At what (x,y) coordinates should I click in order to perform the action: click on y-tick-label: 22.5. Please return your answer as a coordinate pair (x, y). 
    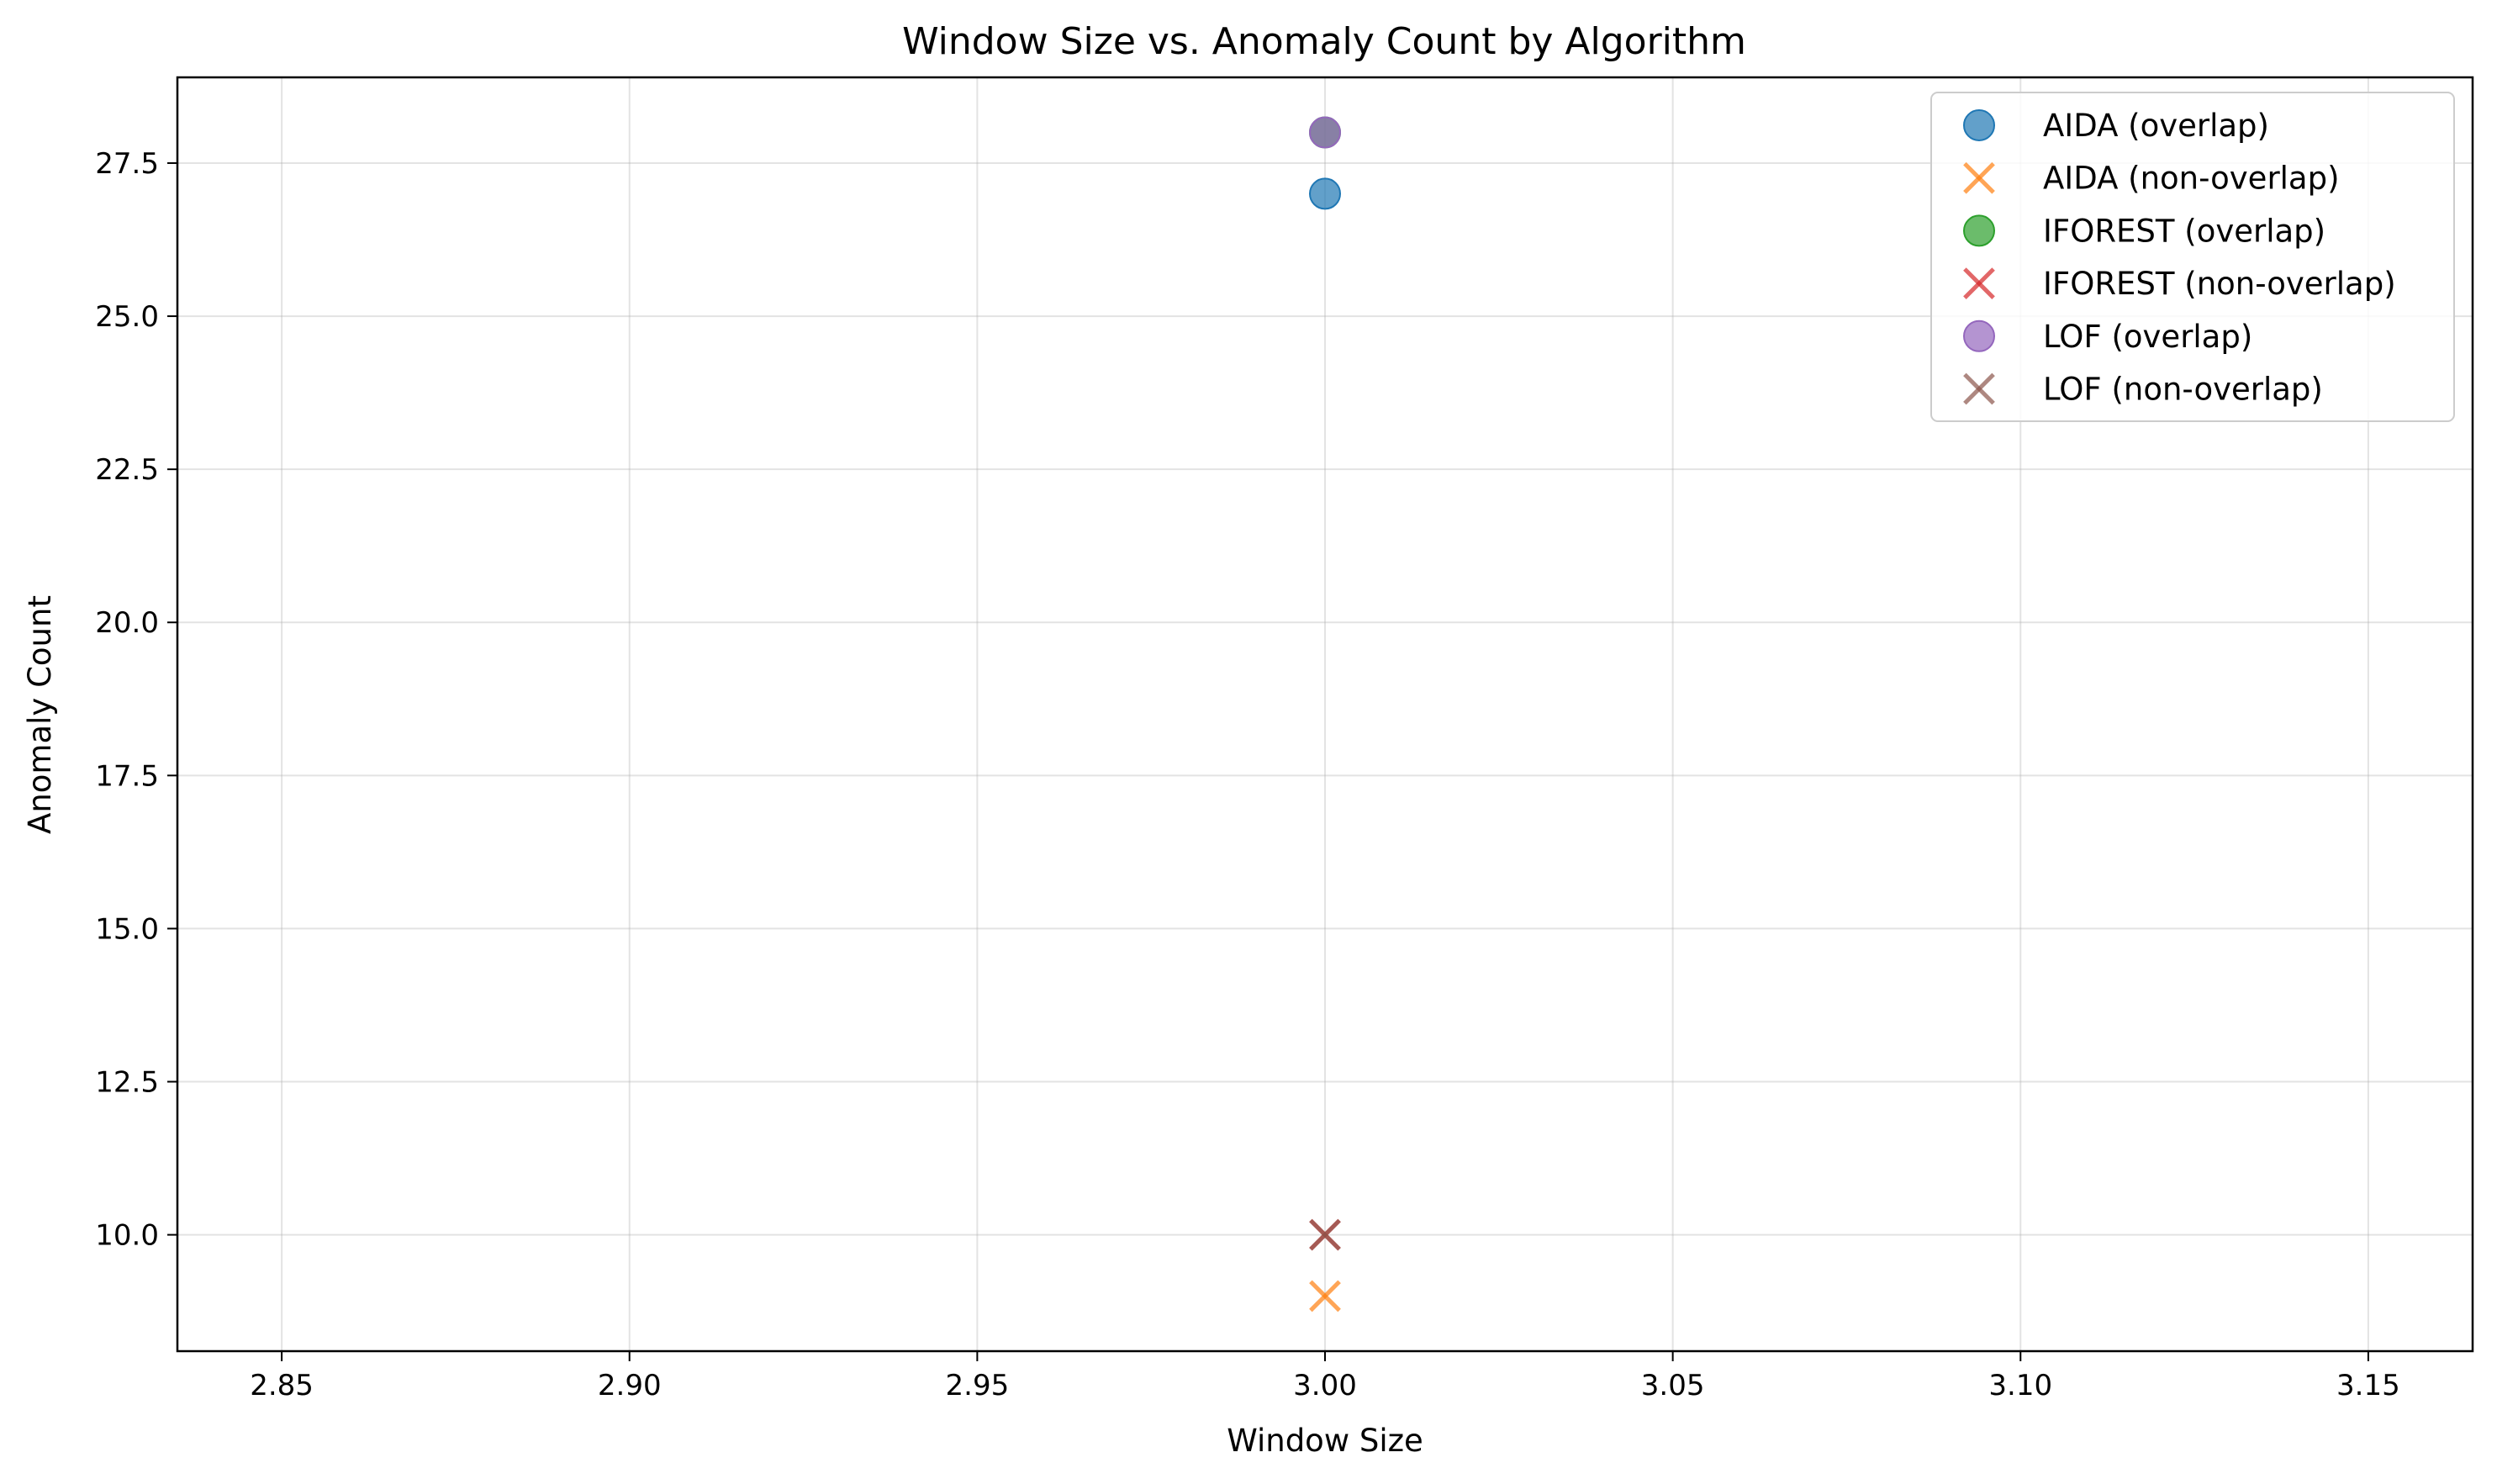
    Looking at the image, I should click on (127, 470).